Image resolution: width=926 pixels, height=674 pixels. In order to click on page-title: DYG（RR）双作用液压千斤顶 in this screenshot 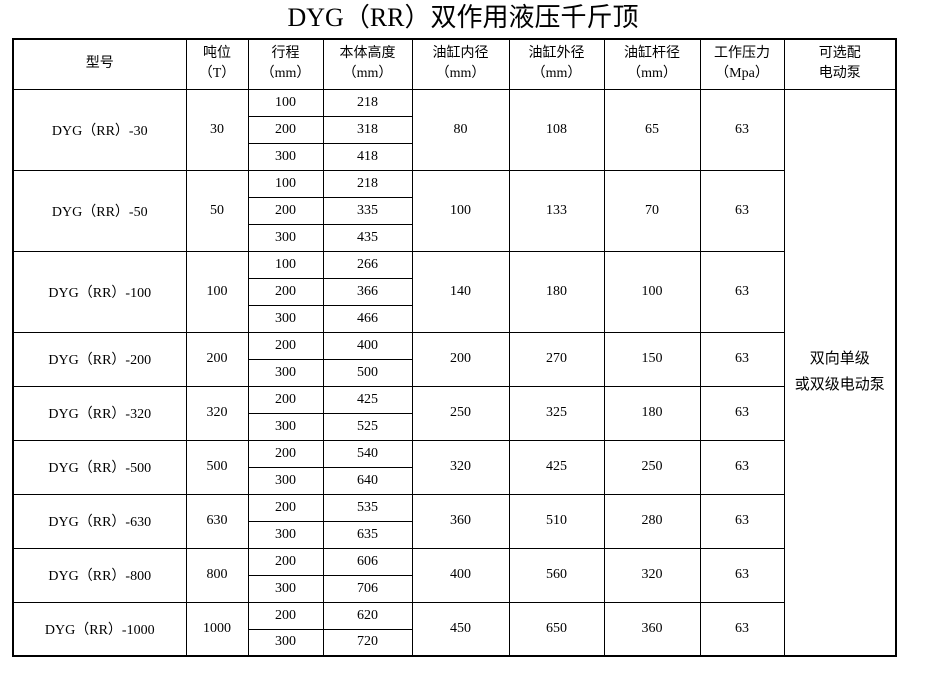, I will do `click(463, 17)`.